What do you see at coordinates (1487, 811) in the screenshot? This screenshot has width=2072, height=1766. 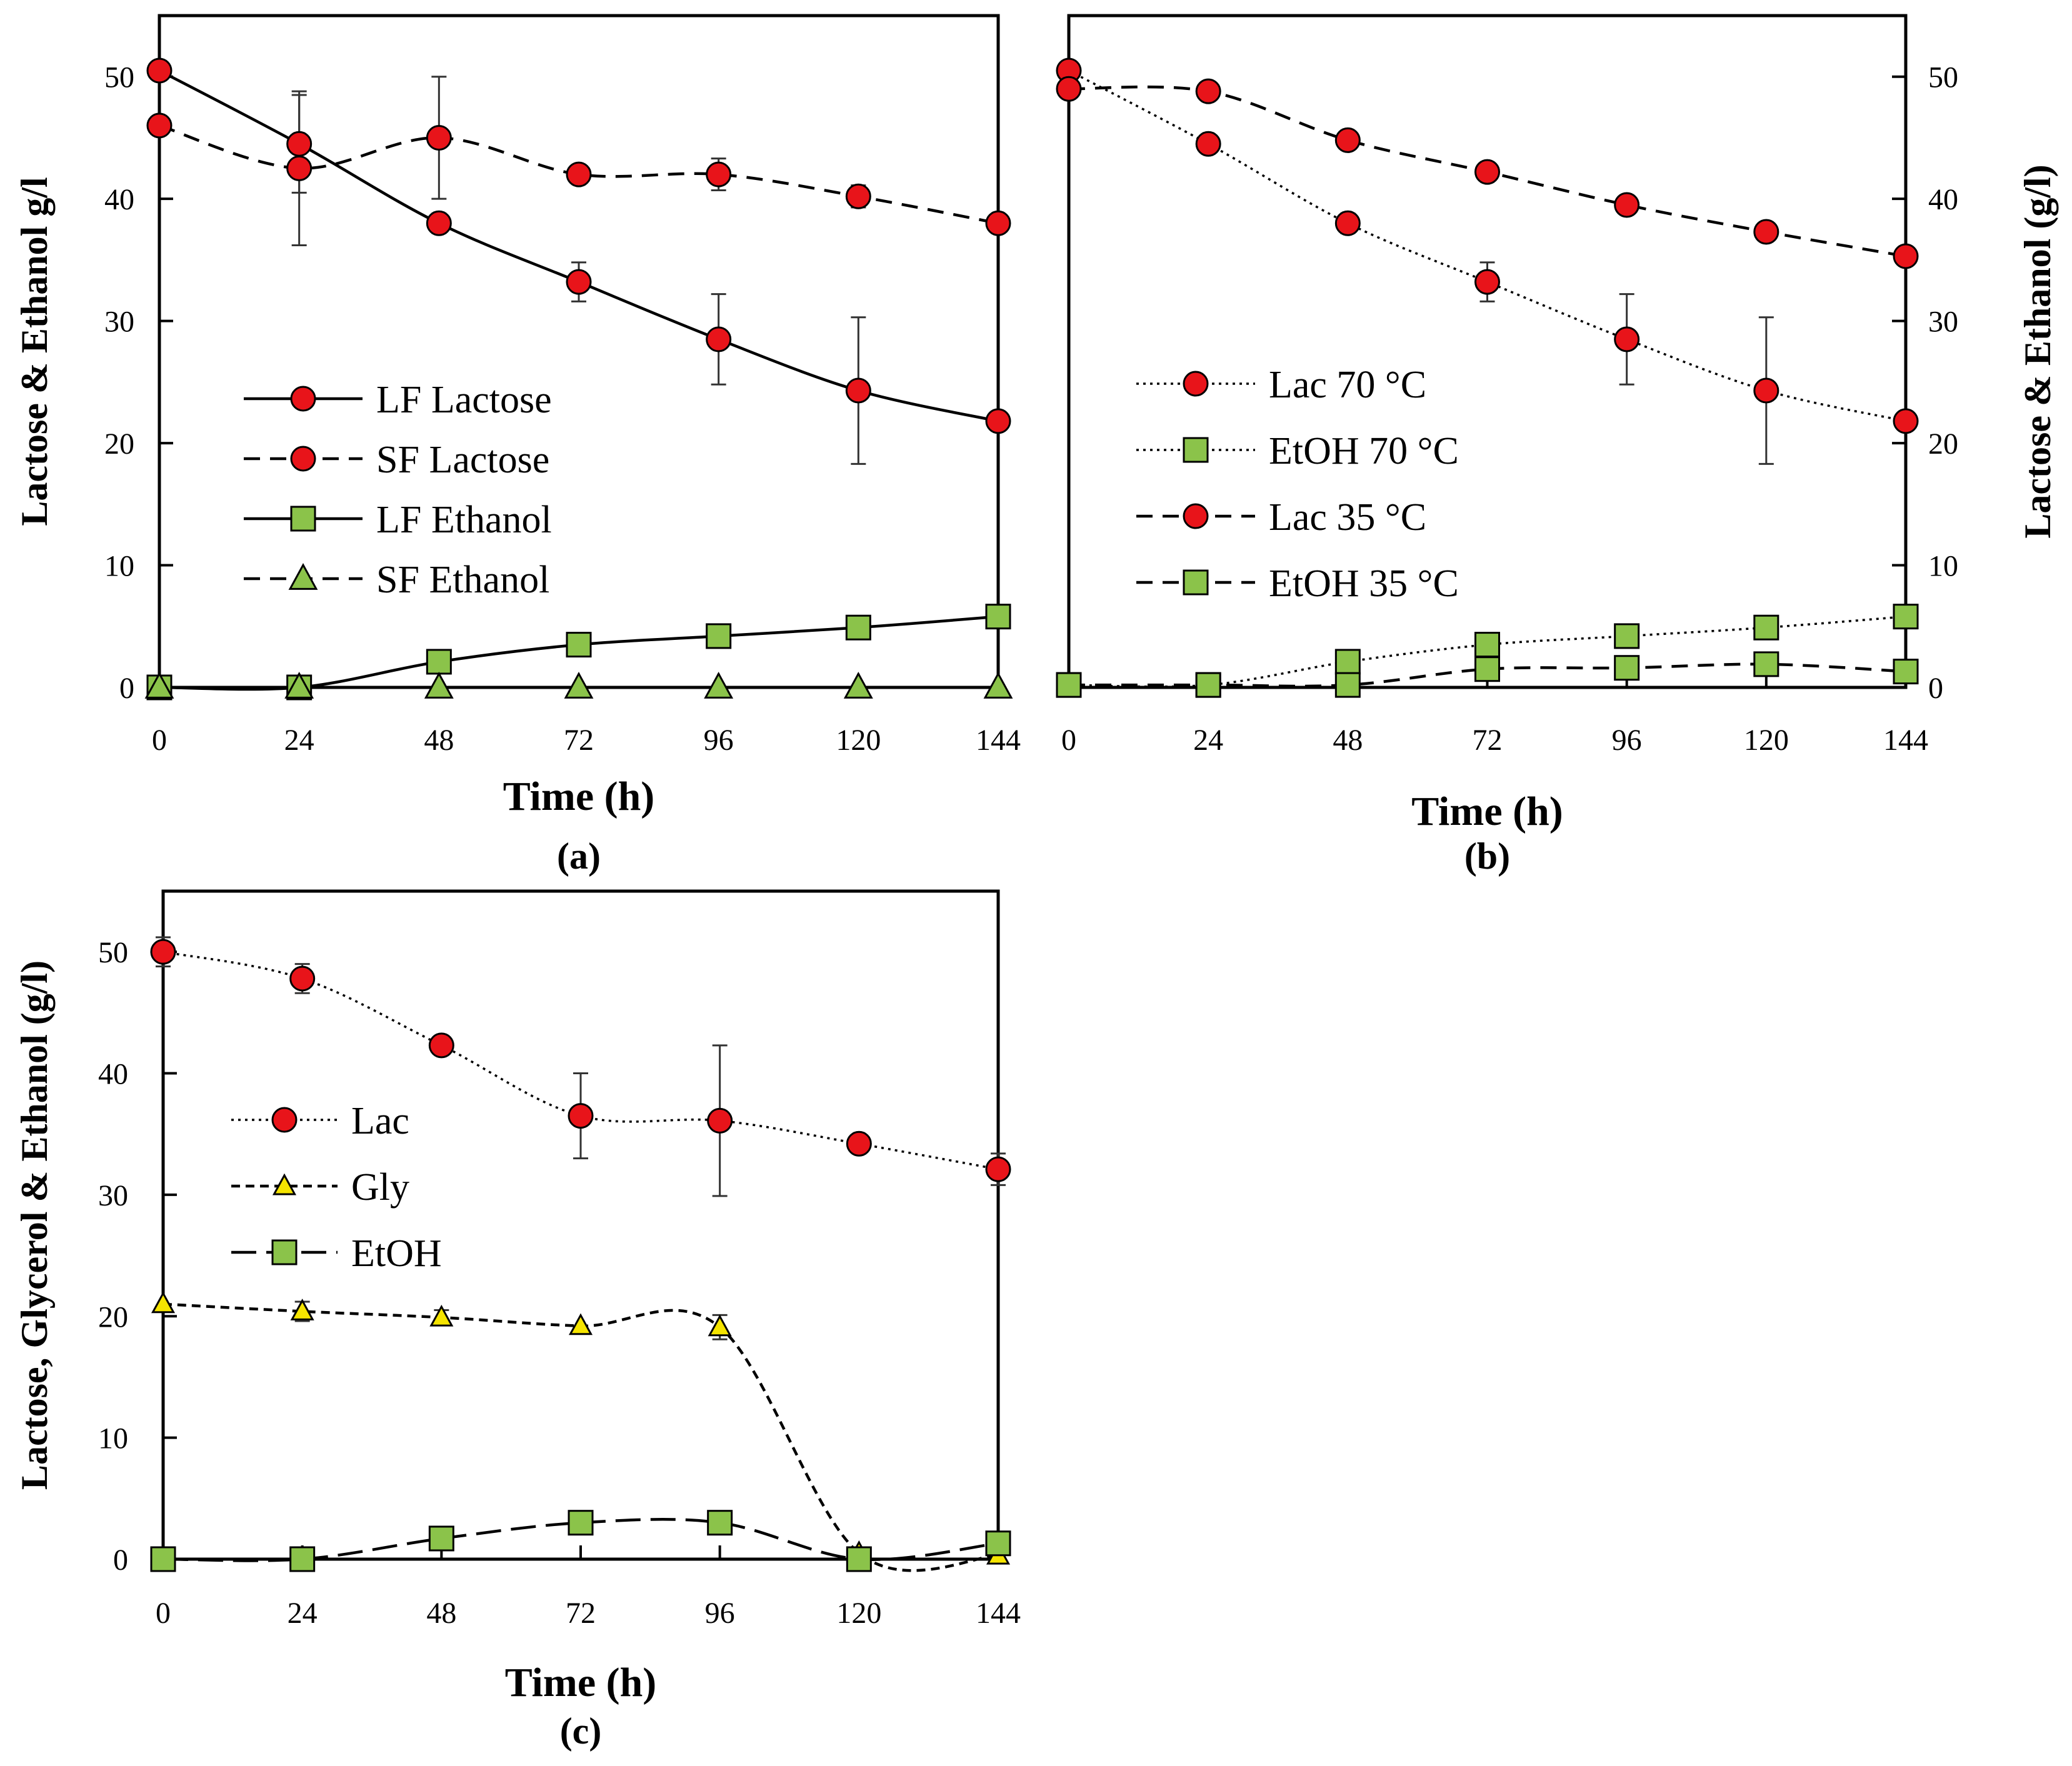 I see `x-axis-label: Time (h)` at bounding box center [1487, 811].